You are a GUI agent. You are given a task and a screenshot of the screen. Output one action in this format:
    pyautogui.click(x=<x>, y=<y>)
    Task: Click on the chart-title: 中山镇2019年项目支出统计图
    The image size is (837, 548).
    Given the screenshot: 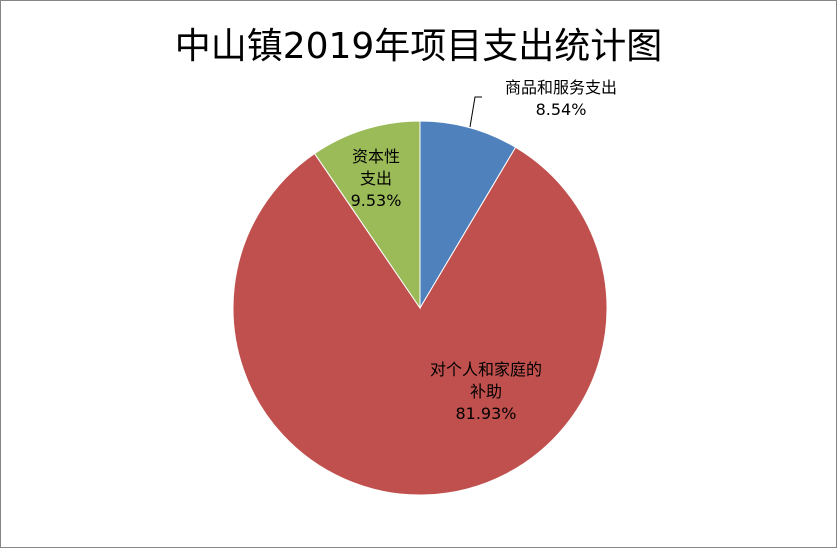 What is the action you would take?
    pyautogui.click(x=418, y=46)
    